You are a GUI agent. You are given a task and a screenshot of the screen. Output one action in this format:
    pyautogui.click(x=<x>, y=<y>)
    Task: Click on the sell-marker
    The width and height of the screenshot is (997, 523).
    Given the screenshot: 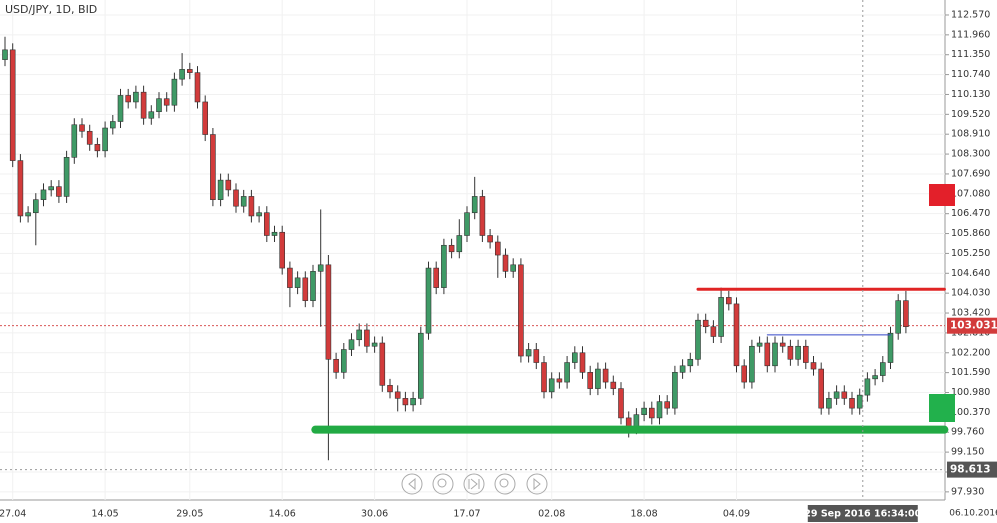 What is the action you would take?
    pyautogui.click(x=942, y=195)
    